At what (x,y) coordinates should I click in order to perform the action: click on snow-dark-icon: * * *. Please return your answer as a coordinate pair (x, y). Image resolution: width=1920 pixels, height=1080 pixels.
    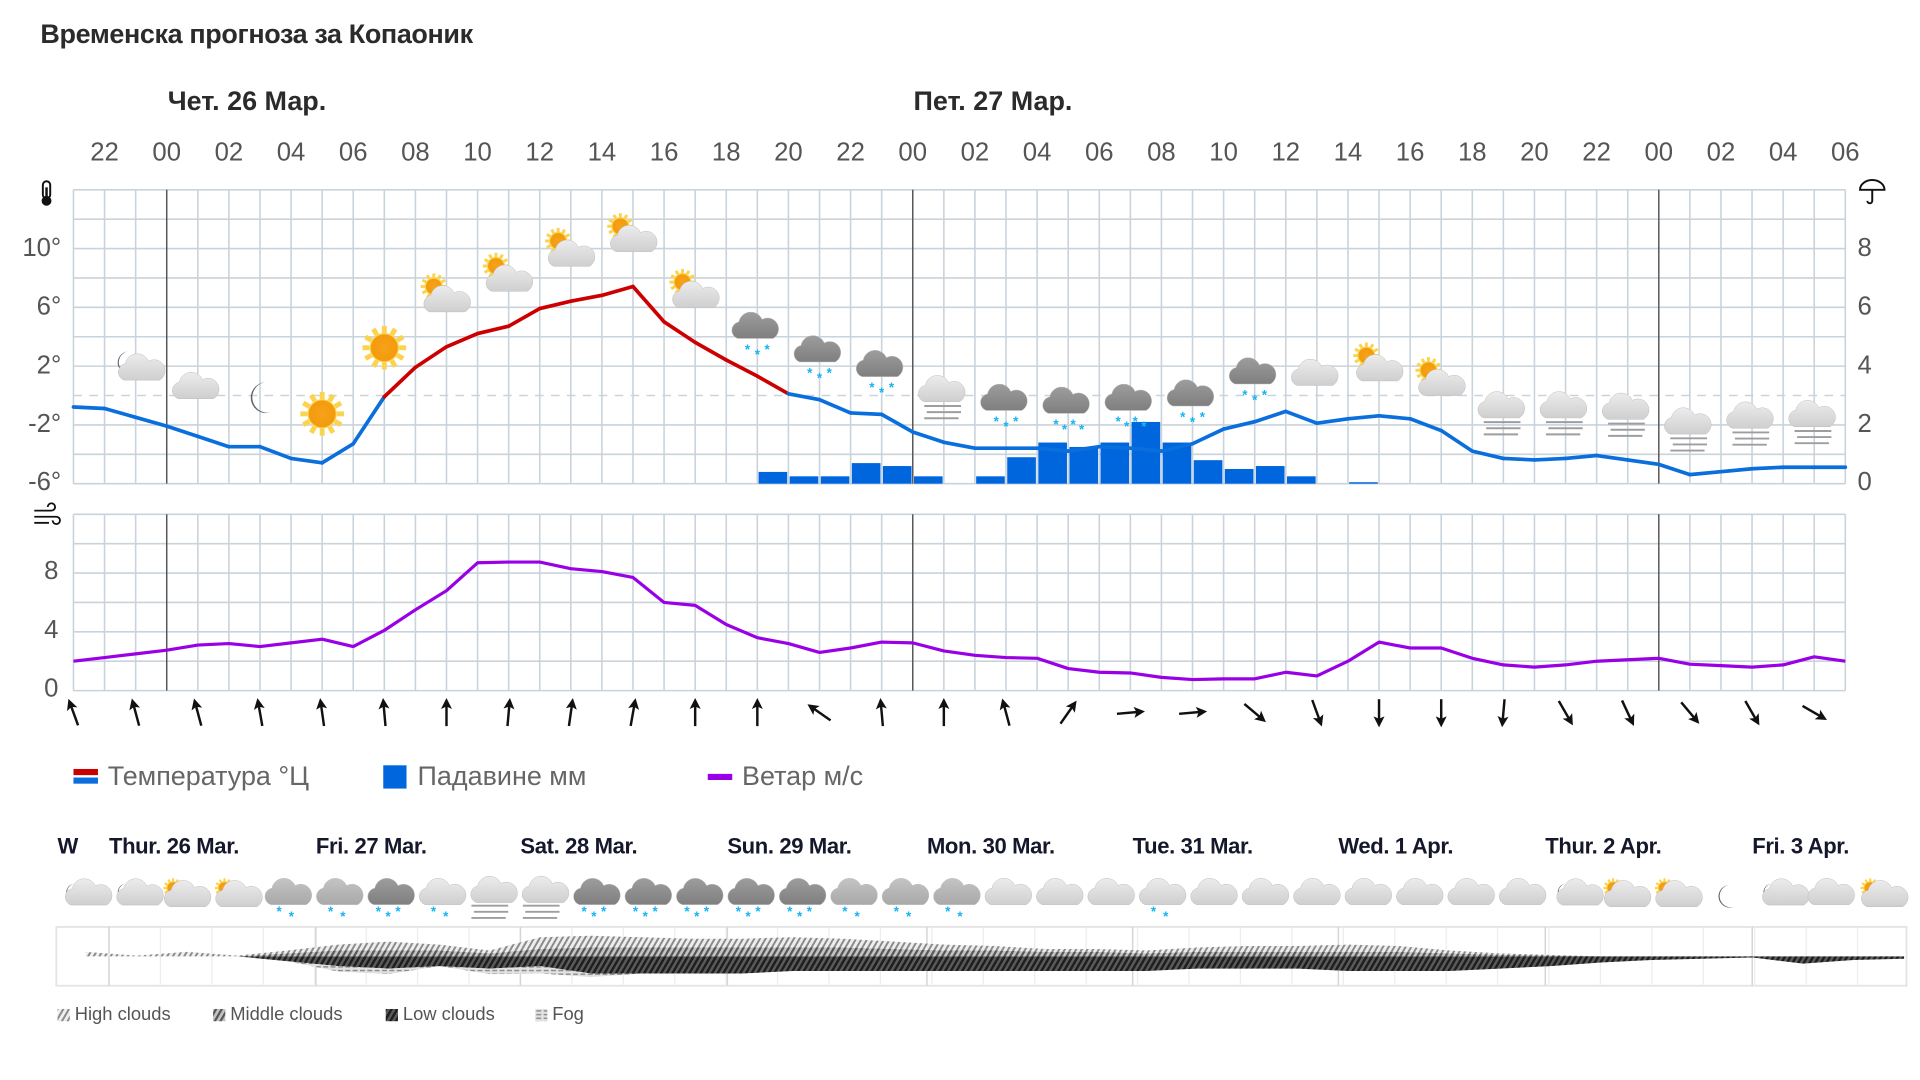
    Looking at the image, I should click on (648, 901).